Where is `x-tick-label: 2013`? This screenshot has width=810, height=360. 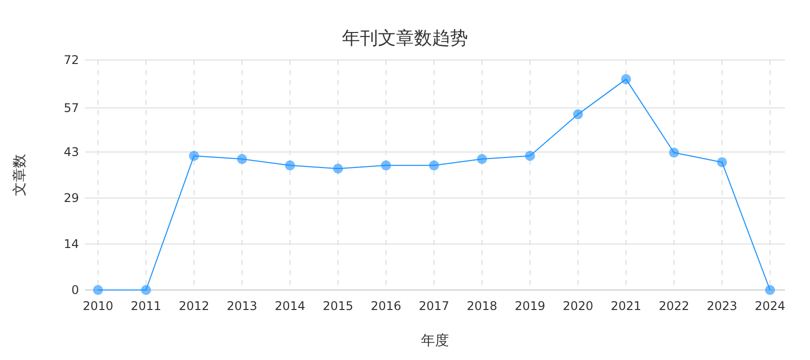 x-tick-label: 2013 is located at coordinates (242, 306).